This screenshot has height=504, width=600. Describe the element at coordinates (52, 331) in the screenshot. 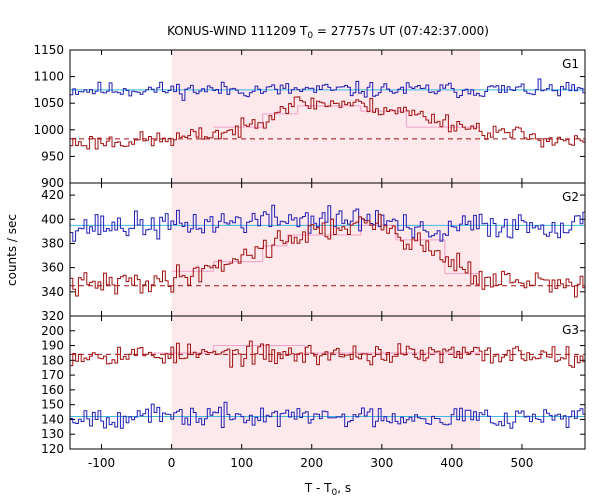

I see `y-tick-label: 200` at that location.